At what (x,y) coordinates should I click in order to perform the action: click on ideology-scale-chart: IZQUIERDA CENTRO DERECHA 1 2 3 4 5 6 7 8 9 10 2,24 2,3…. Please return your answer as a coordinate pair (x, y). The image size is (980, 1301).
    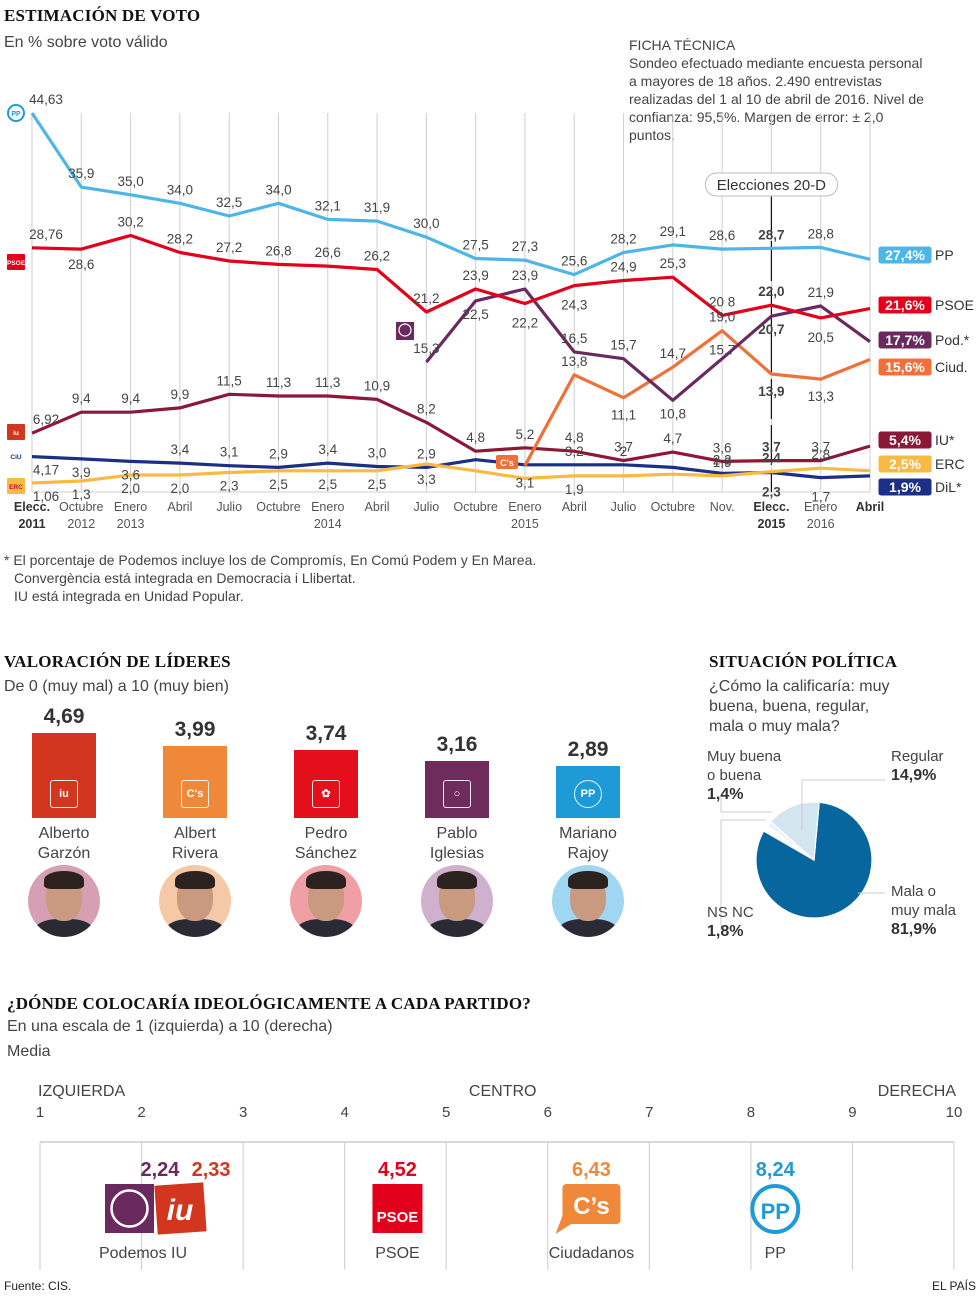
    Looking at the image, I should click on (499, 1176).